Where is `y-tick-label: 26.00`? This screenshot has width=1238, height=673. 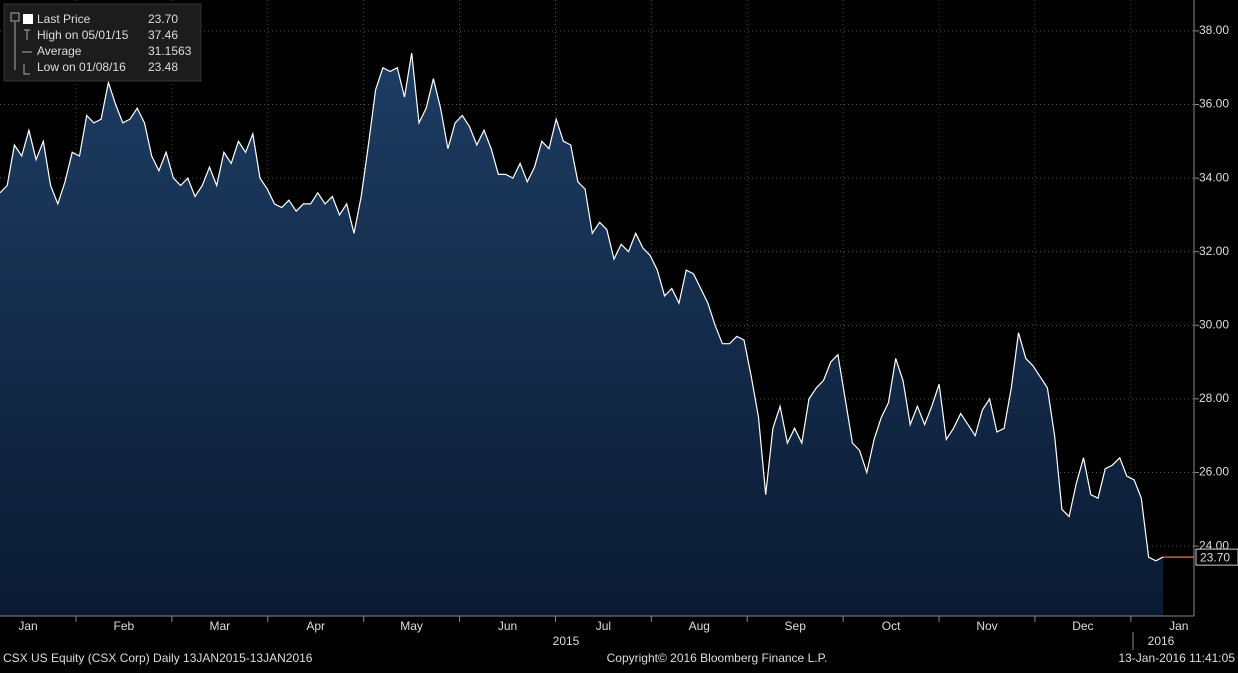
y-tick-label: 26.00 is located at coordinates (1214, 472).